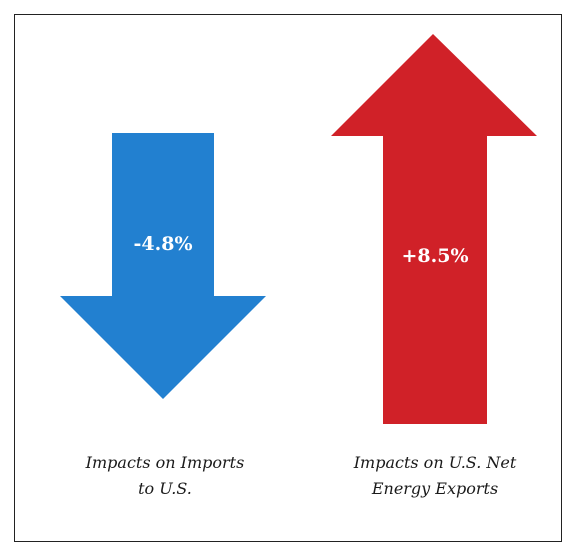  Describe the element at coordinates (165, 476) in the screenshot. I see `imports-caption: Impacts on Imports to U.S.` at that location.